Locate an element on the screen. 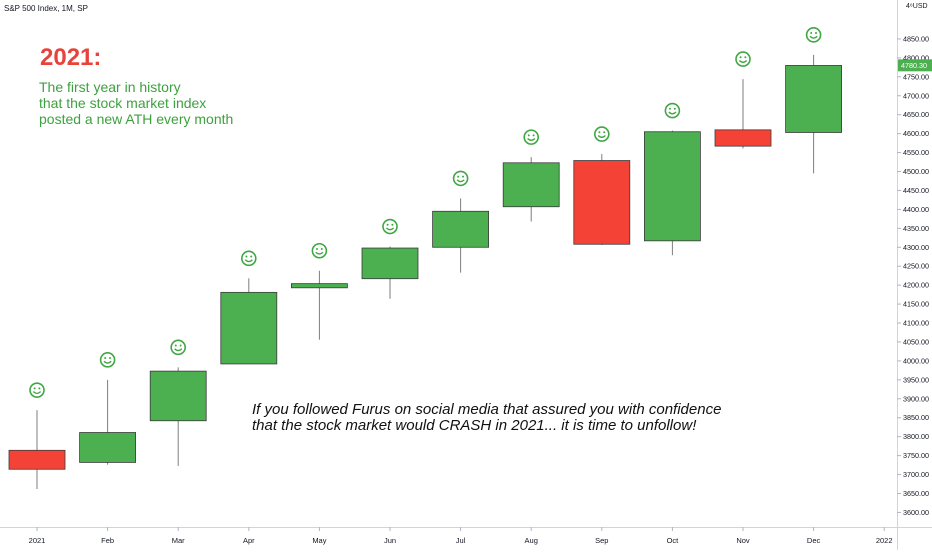  candle-2021 is located at coordinates (37, 449).